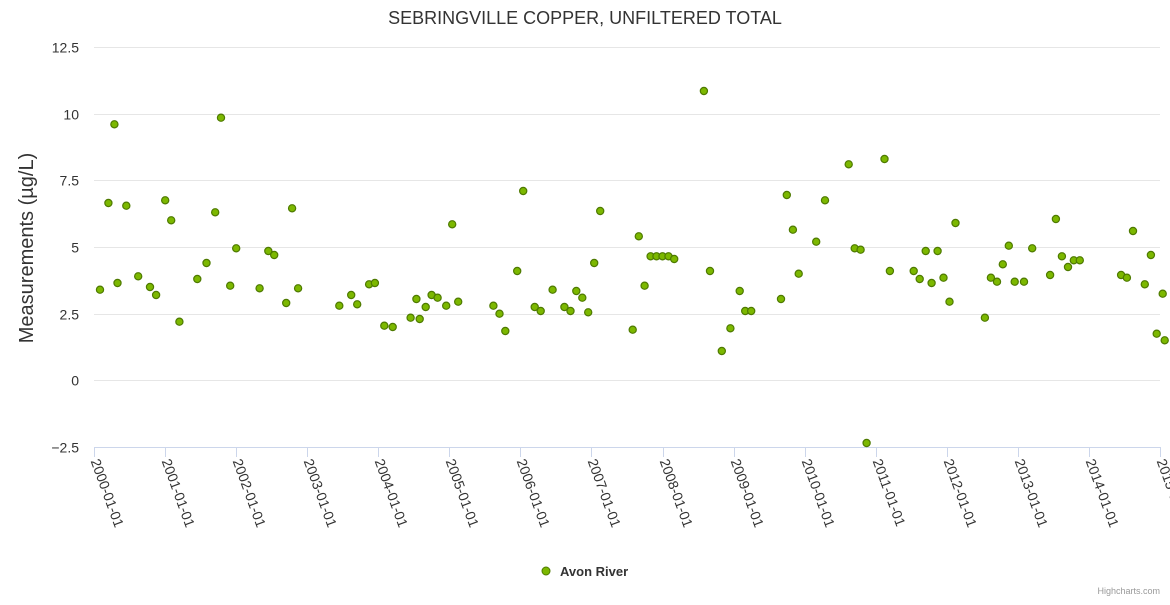  What do you see at coordinates (1128, 591) in the screenshot?
I see `credits-link: Highcharts.com` at bounding box center [1128, 591].